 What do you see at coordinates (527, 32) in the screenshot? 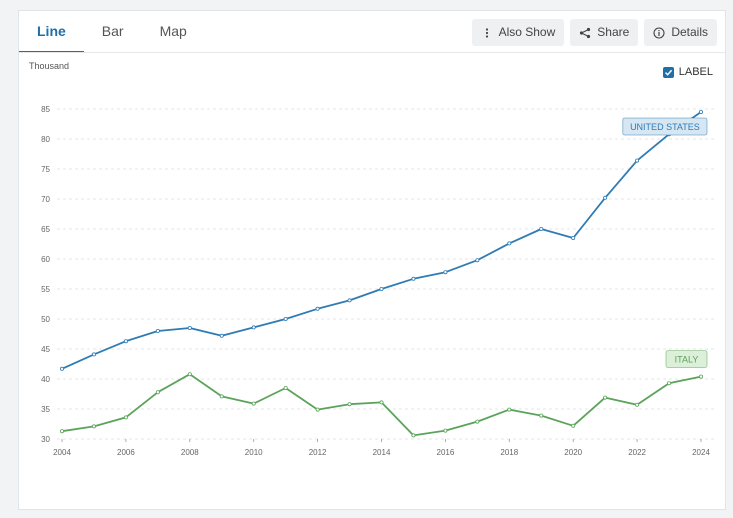
I see `also-show-label: Also Show` at bounding box center [527, 32].